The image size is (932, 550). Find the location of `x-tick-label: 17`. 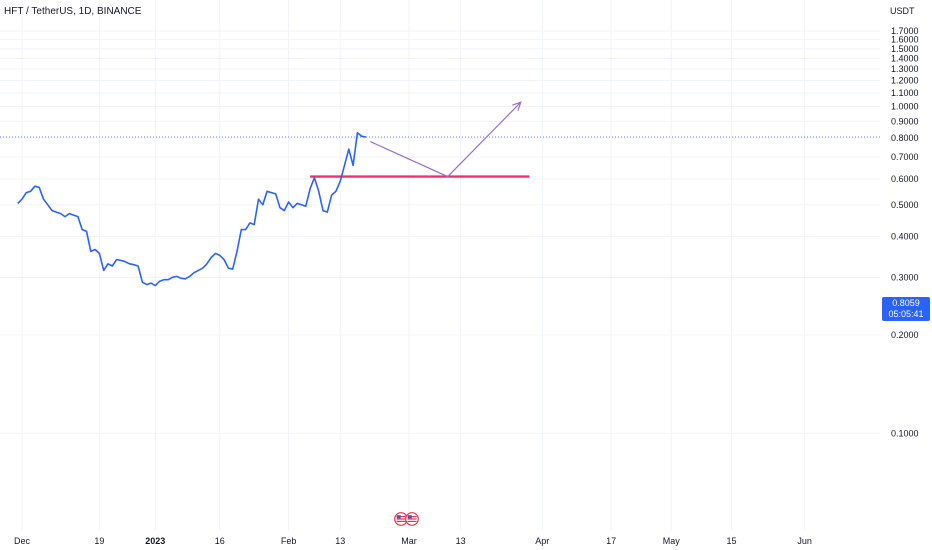

x-tick-label: 17 is located at coordinates (611, 541).